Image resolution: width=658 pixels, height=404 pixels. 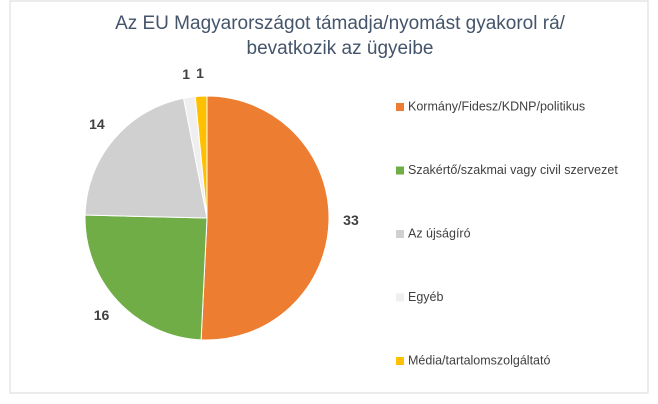 I want to click on chart-title: bevatkozik az ügyeibe, so click(x=340, y=48).